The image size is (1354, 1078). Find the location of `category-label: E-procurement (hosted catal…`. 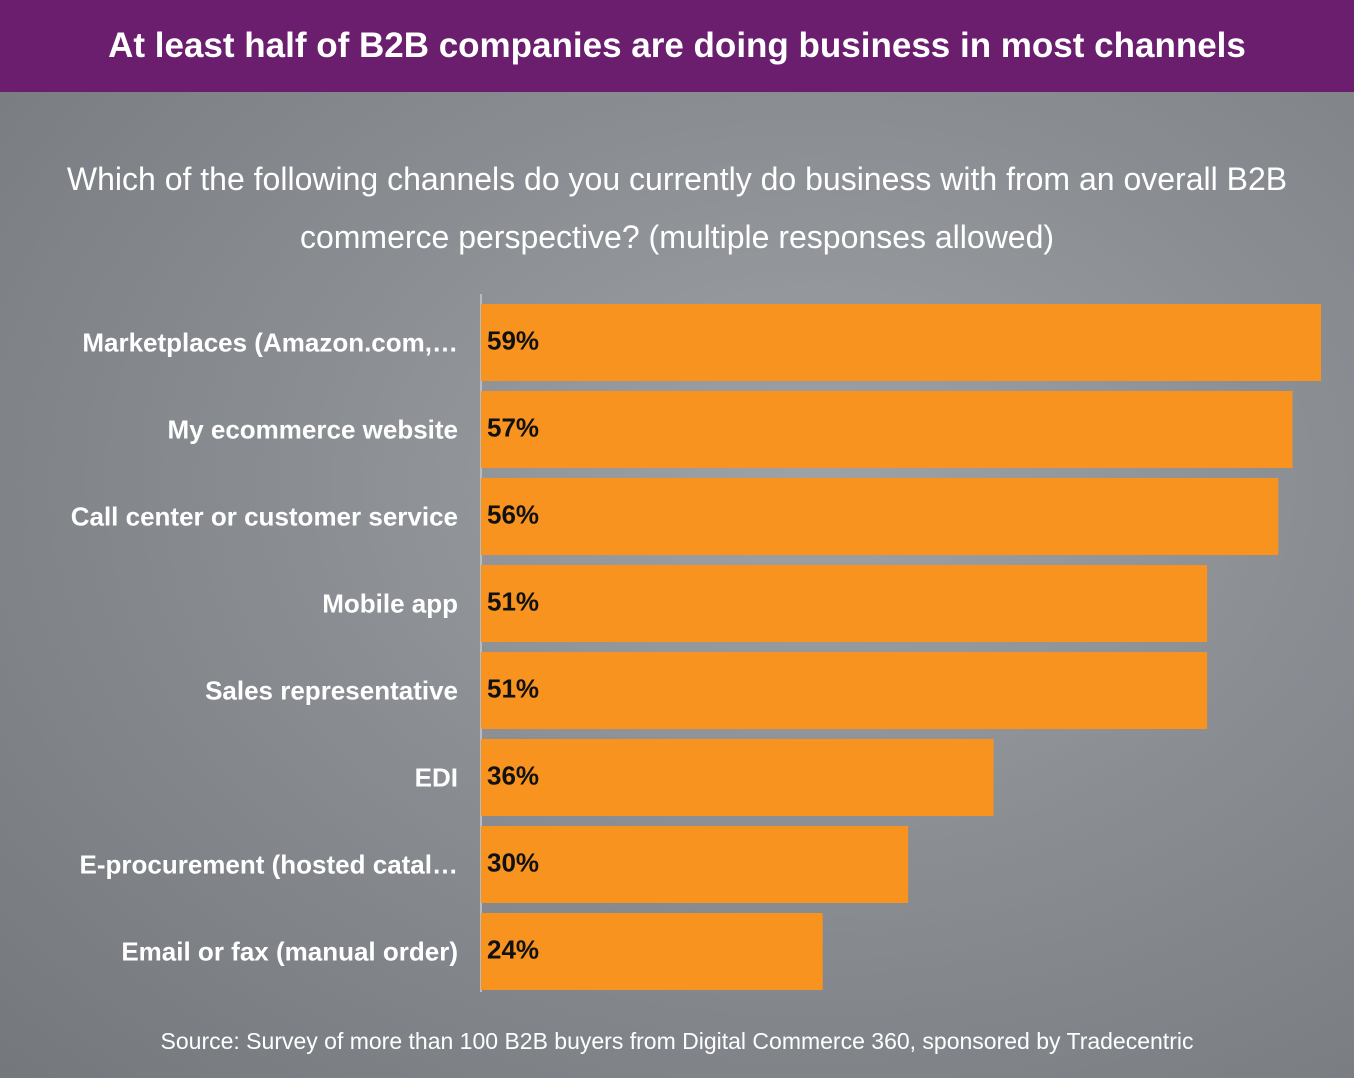

category-label: E-procurement (hosted catal… is located at coordinates (268, 864).